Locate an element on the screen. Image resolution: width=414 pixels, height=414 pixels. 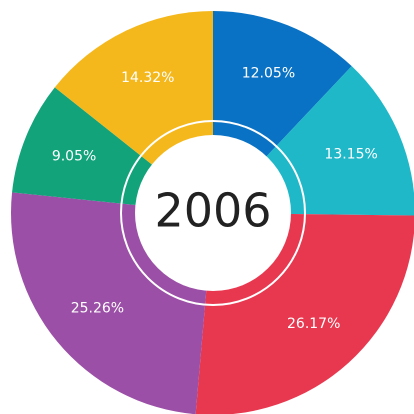
value-label: 9.05% is located at coordinates (74, 156).